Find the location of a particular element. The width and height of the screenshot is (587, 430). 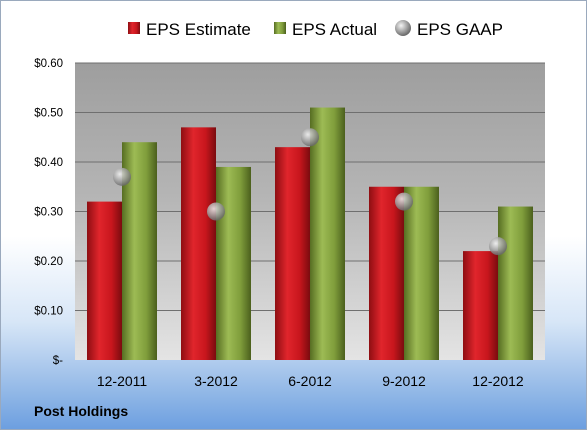

legend: EPS Estimate EPS Actual EPS GAAP is located at coordinates (315, 29).